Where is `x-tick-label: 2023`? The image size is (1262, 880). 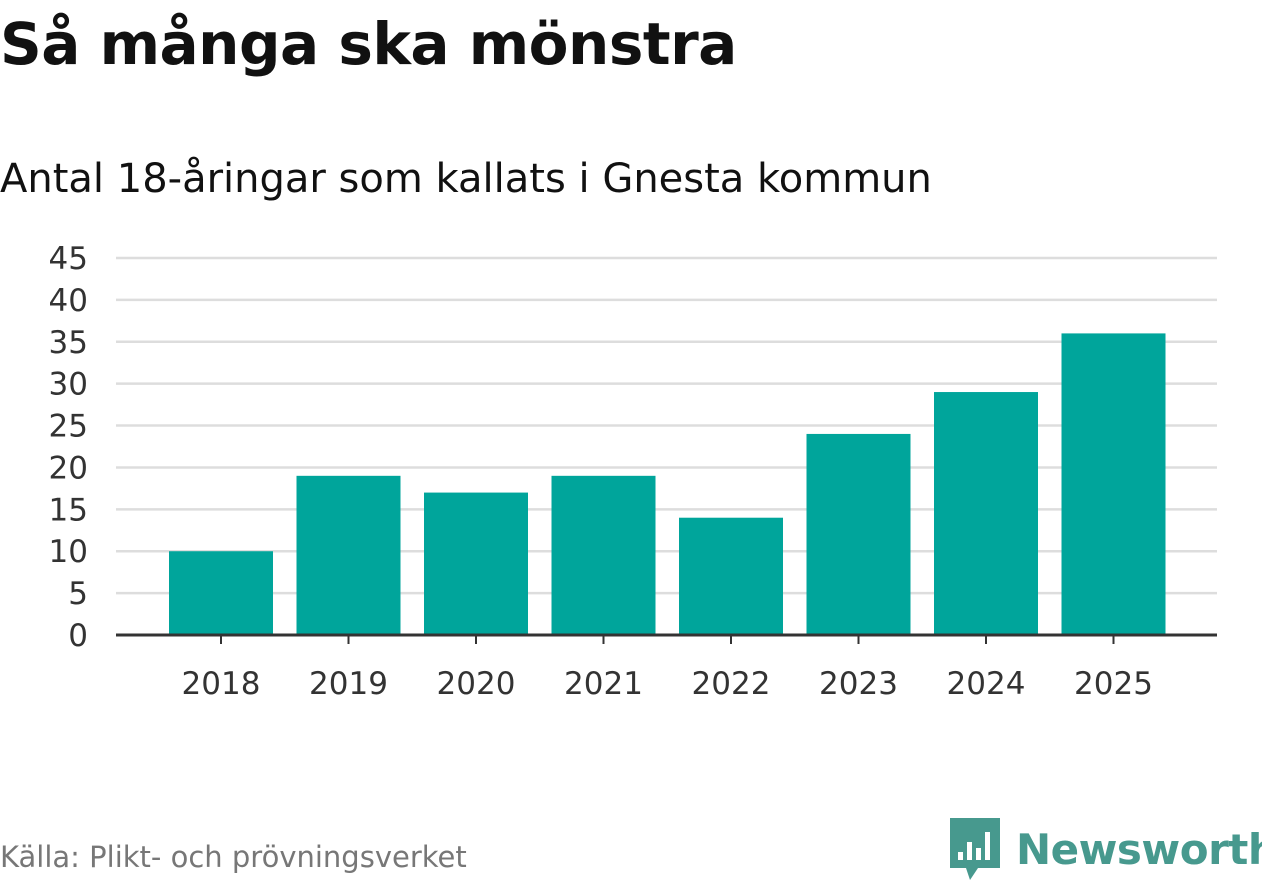
x-tick-label: 2023 is located at coordinates (858, 684).